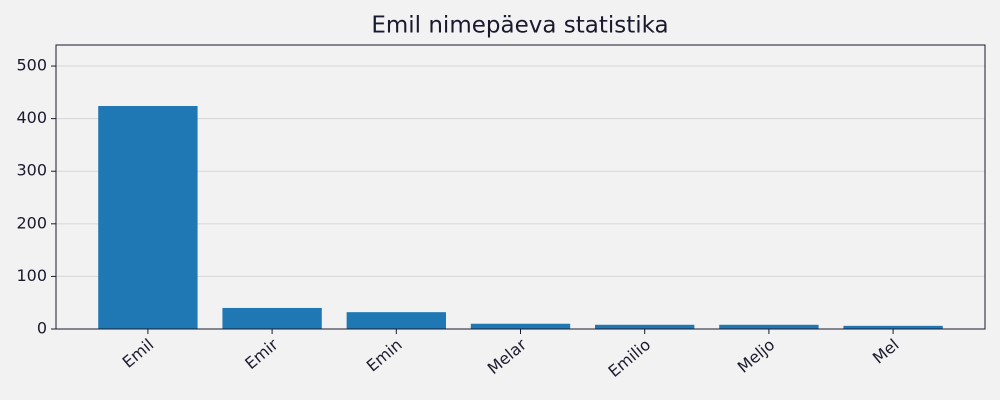 The width and height of the screenshot is (1000, 400). Describe the element at coordinates (31, 170) in the screenshot. I see `y-tick-label: 300` at that location.